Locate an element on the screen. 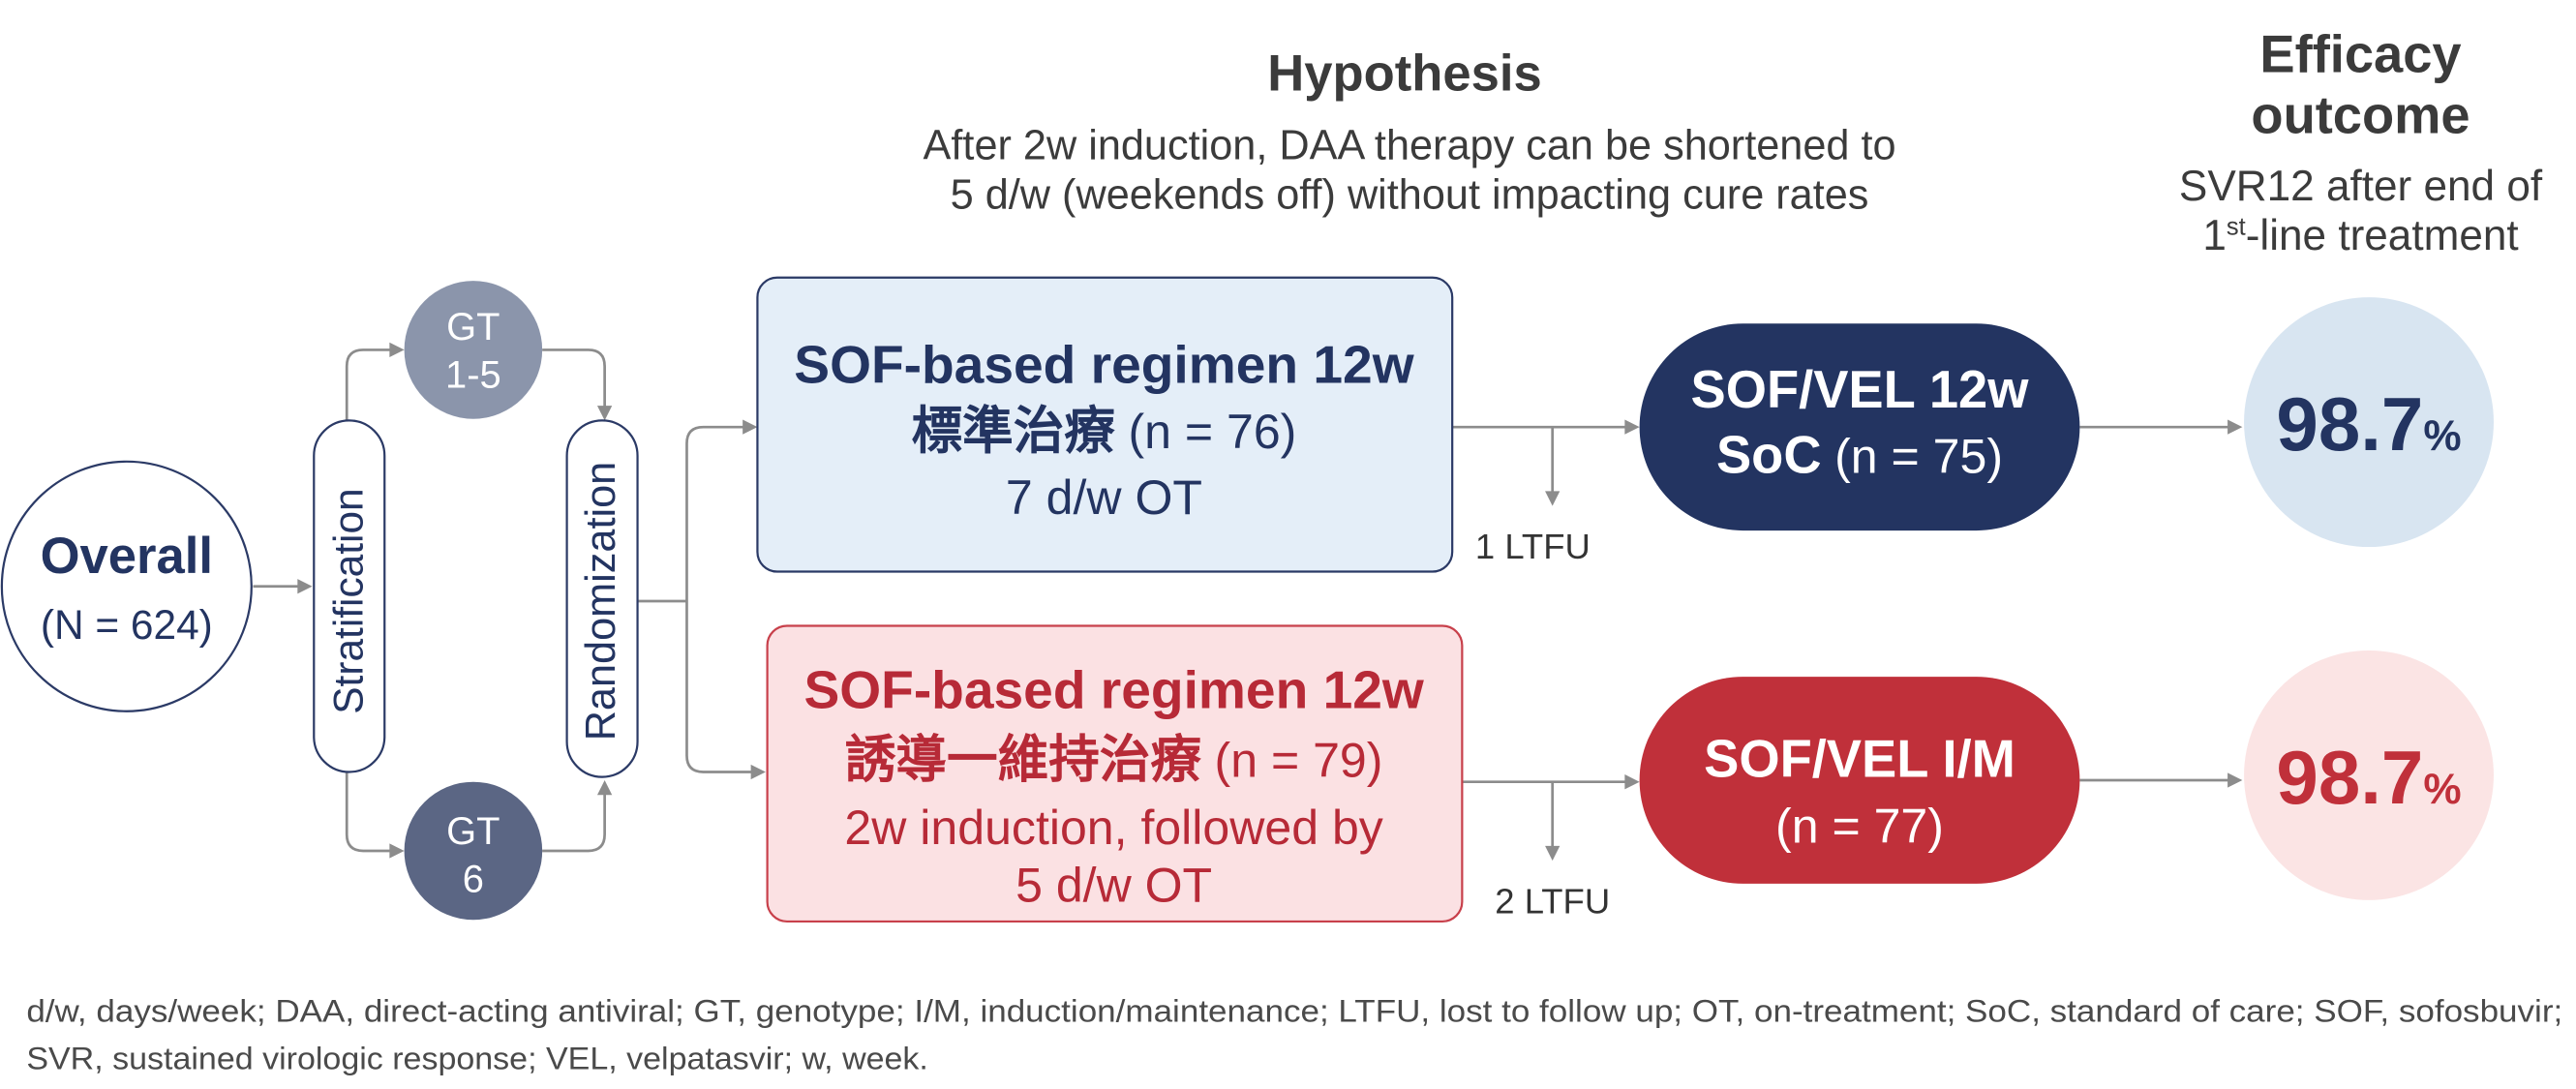 This screenshot has width=2576, height=1089. arm-schedule: 7 d/w OT is located at coordinates (1104, 497).